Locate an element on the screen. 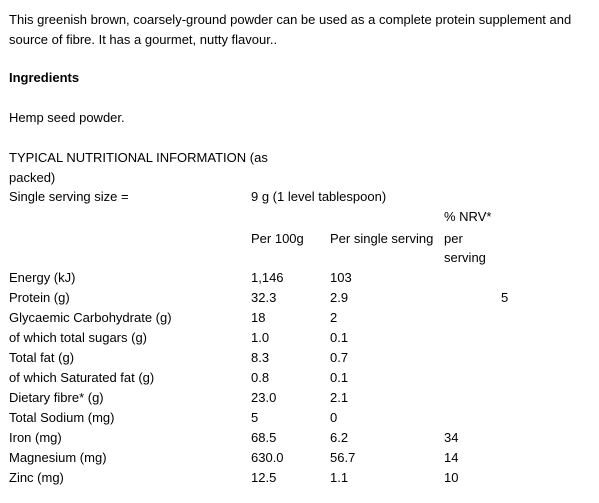  per-serving-value: 2 is located at coordinates (334, 317).